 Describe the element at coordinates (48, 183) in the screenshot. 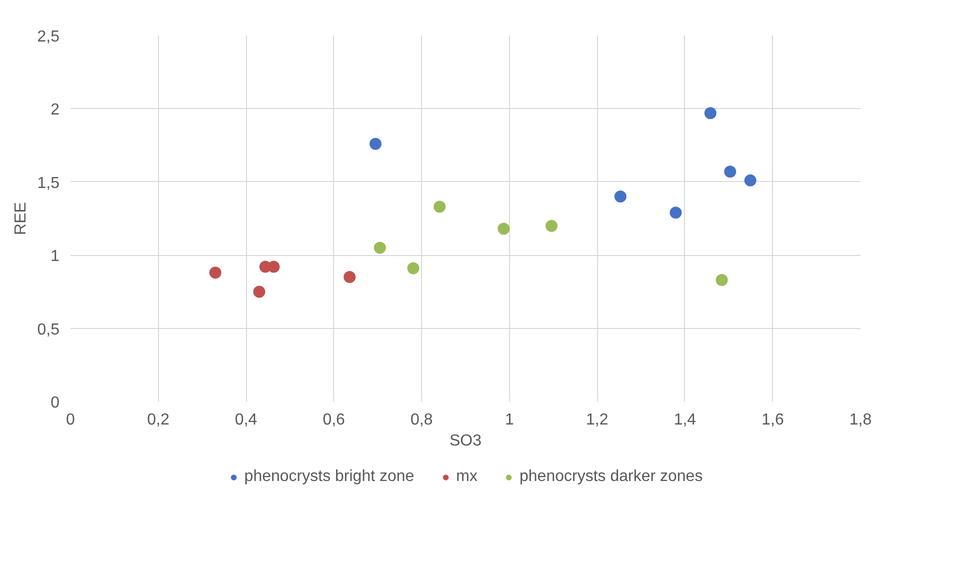

I see `y-tick-label: 1,5` at that location.